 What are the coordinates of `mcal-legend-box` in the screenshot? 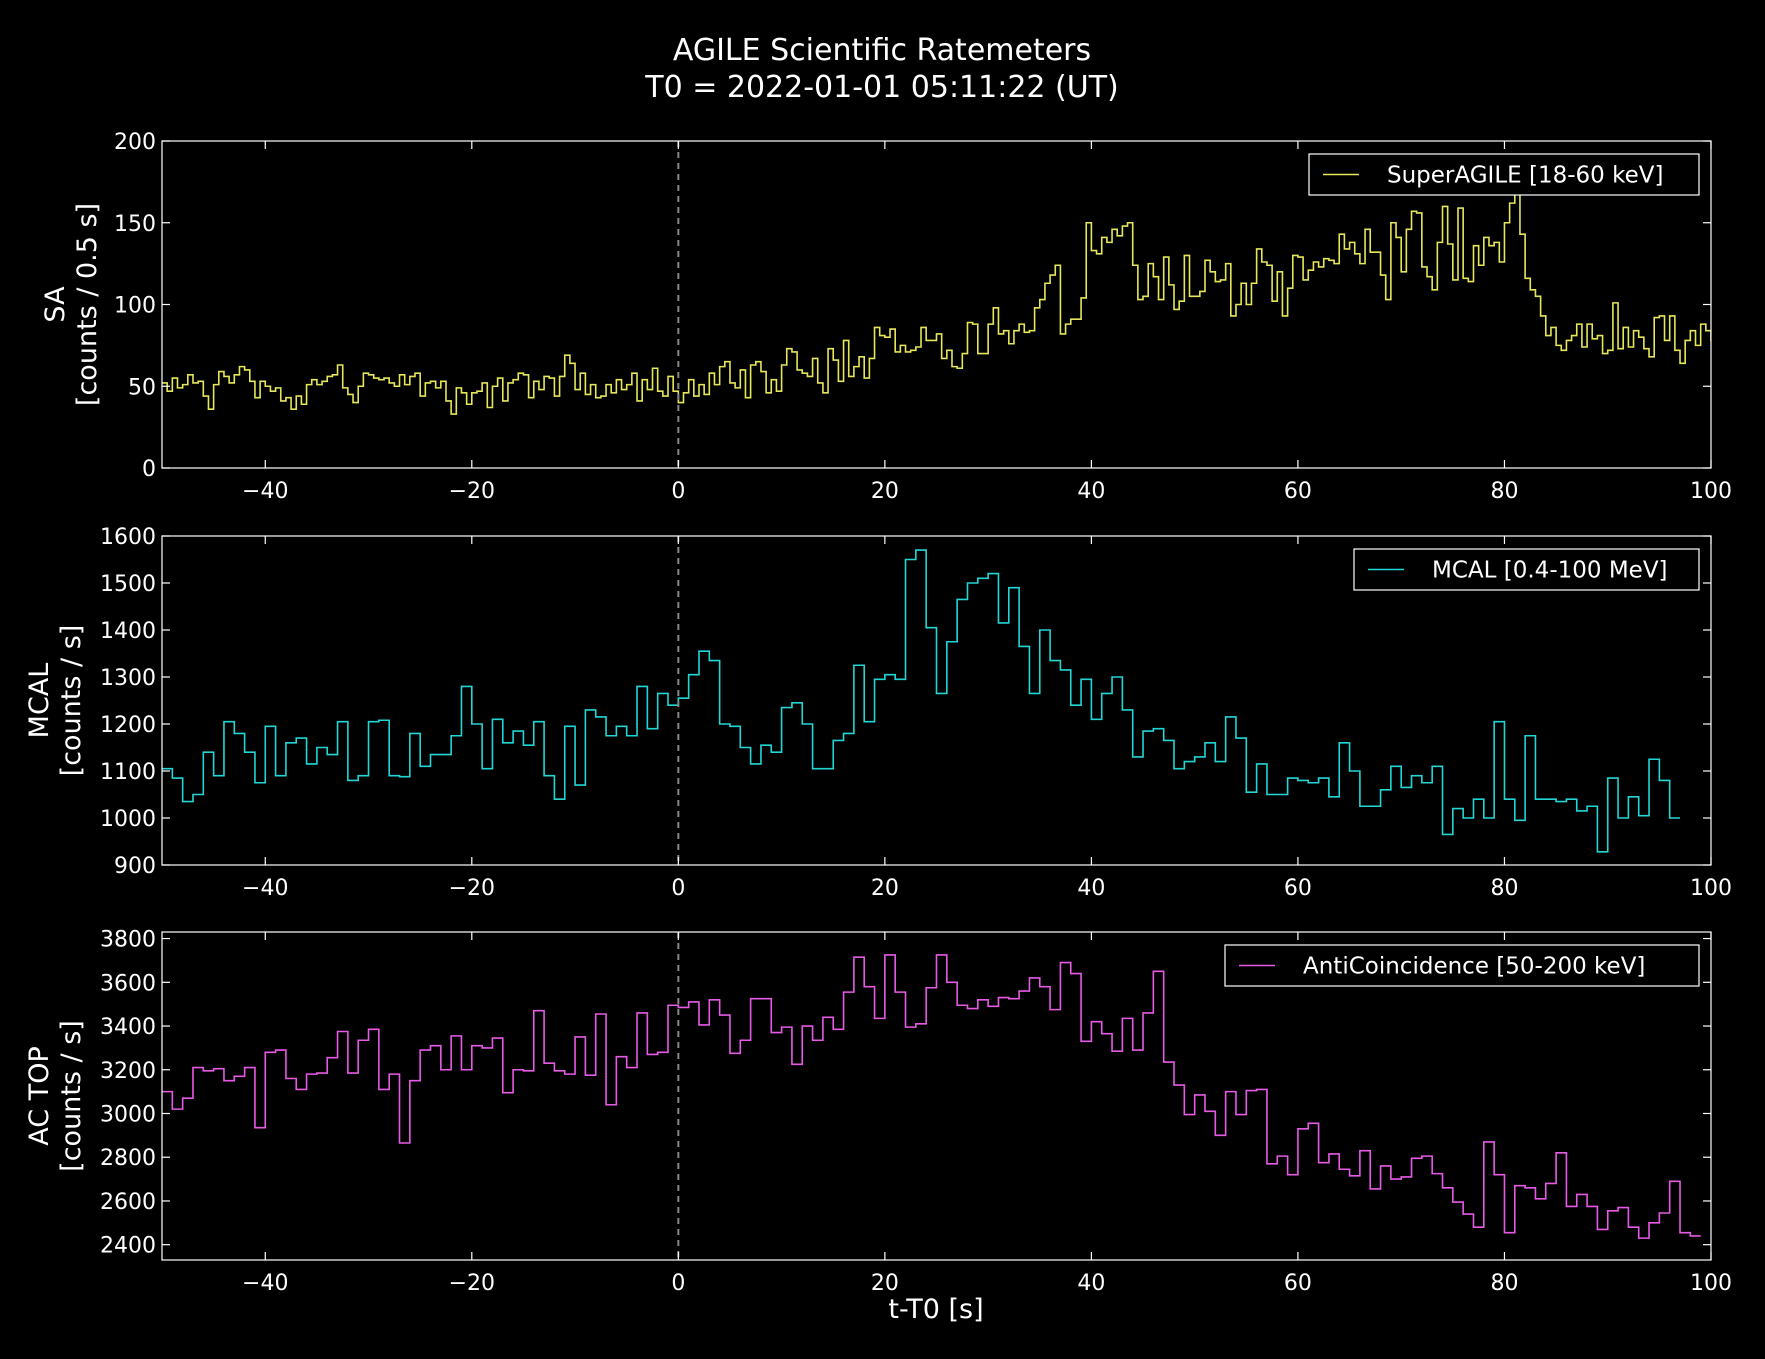 It's located at (1526, 569).